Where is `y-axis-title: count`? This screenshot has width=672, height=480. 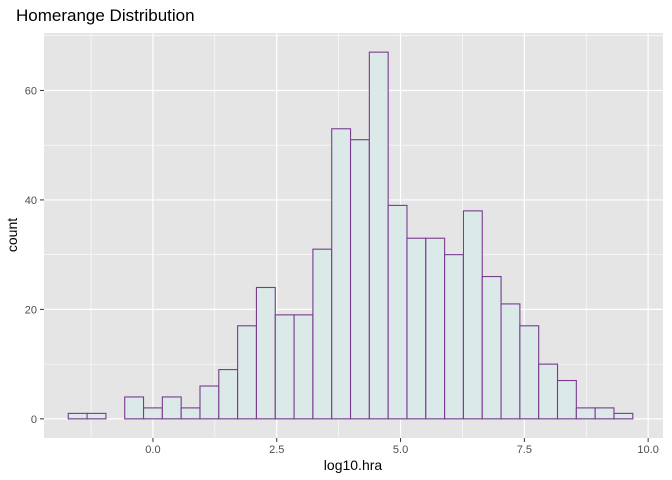
y-axis-title: count is located at coordinates (12, 235).